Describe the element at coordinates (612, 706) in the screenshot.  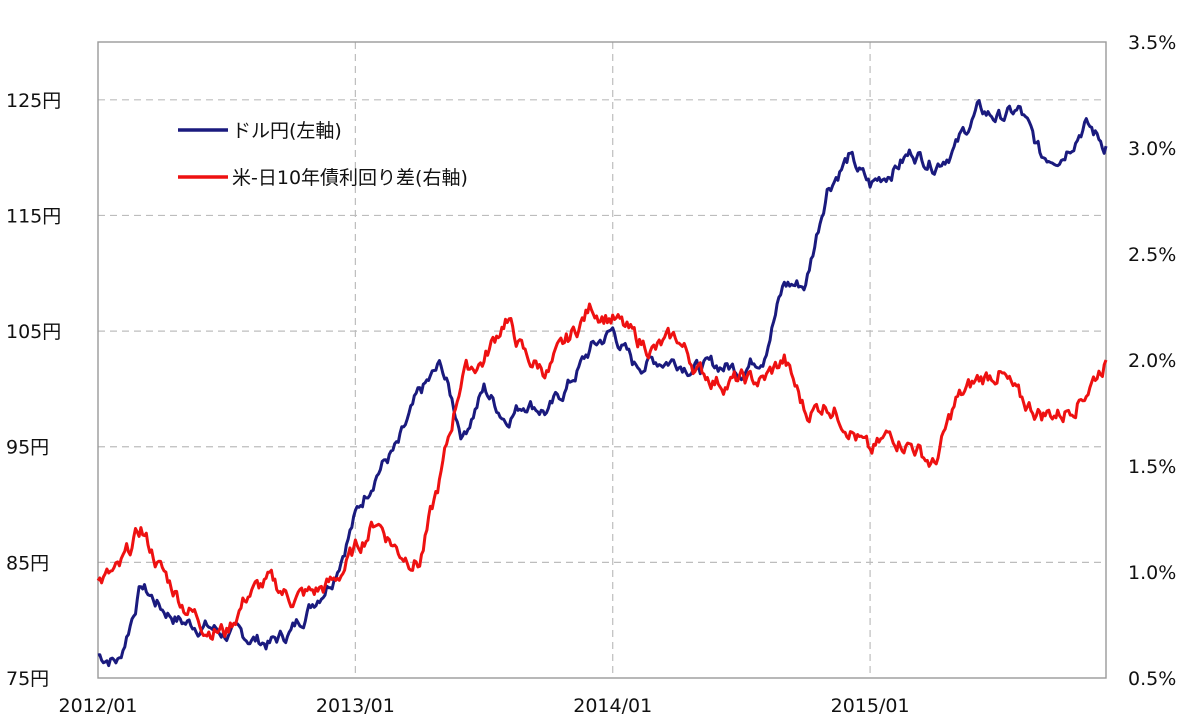
I see `x-tick-label: 2014/01` at that location.